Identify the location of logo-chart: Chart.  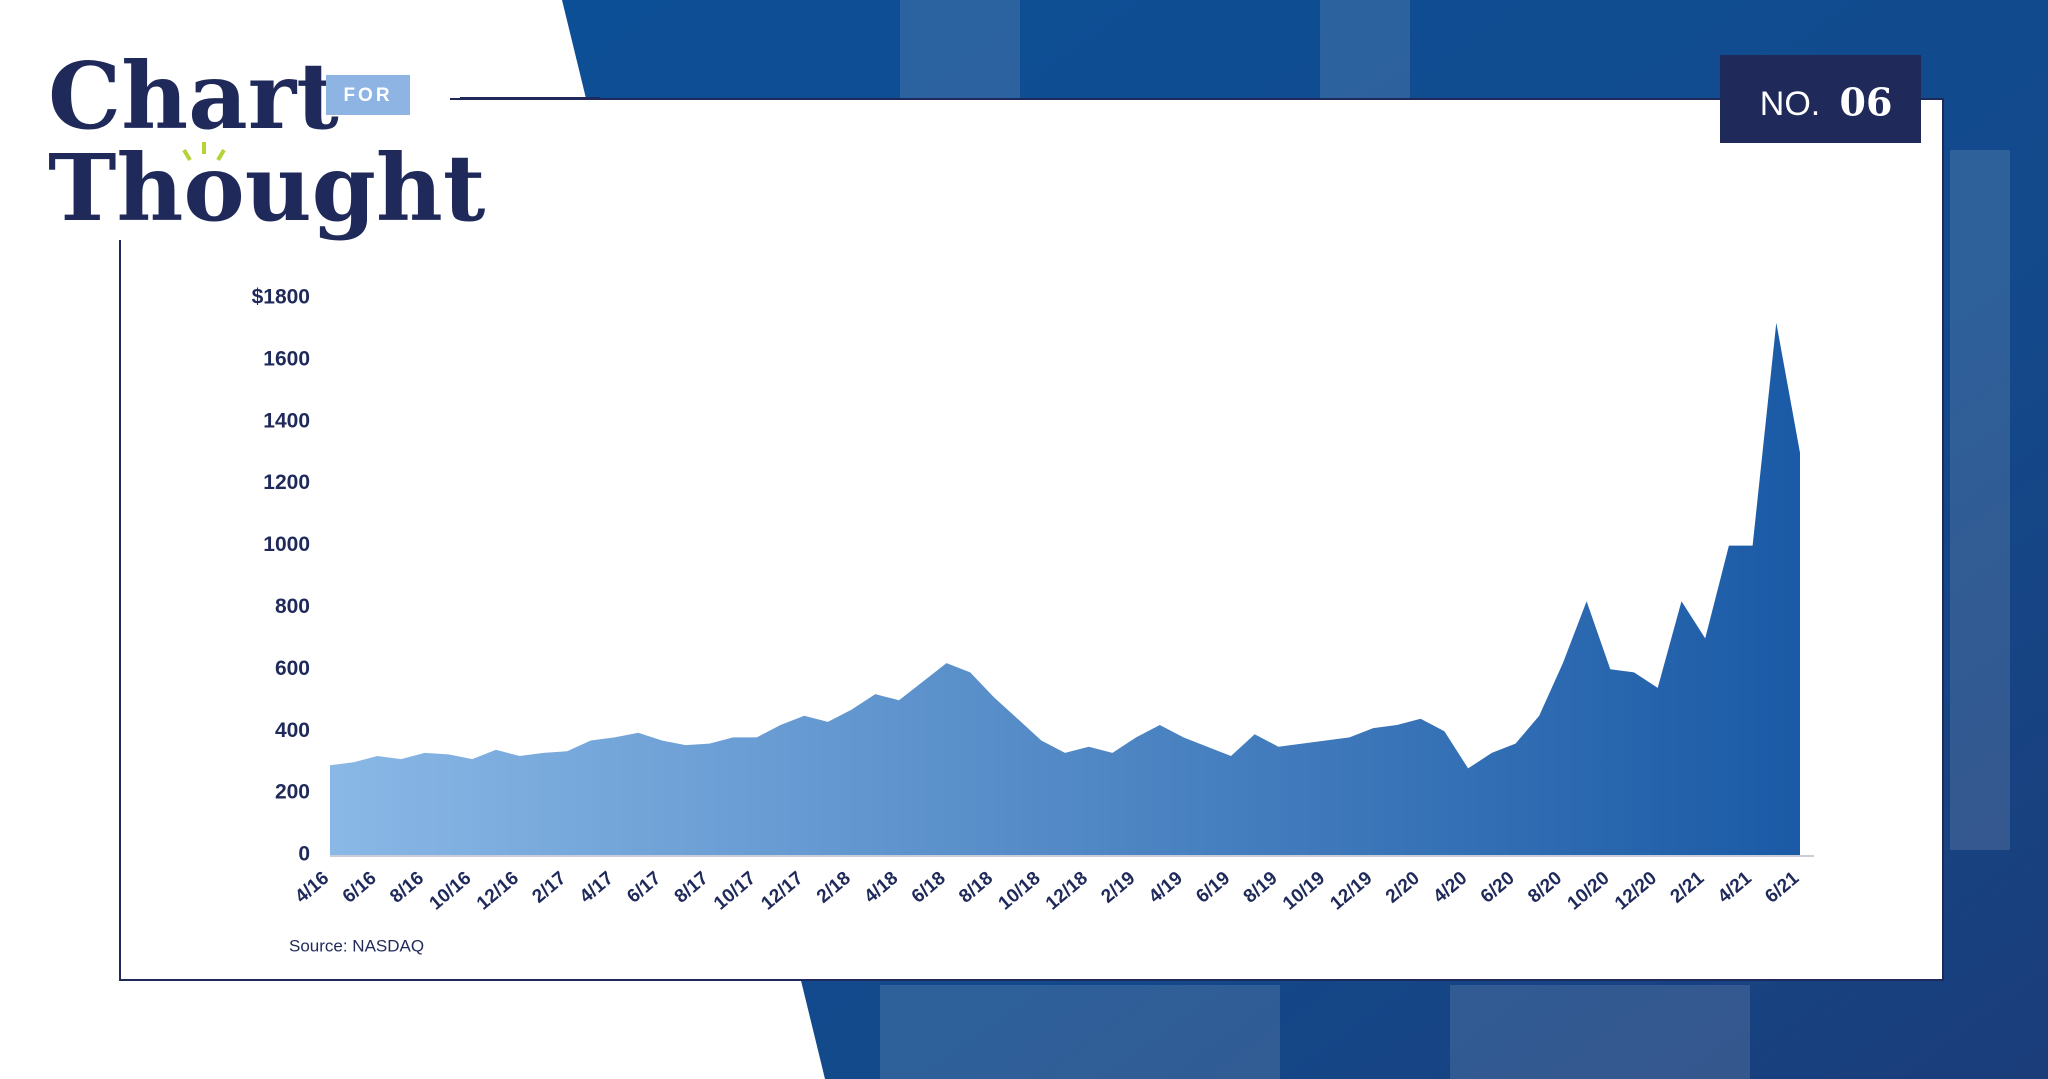
(193, 96).